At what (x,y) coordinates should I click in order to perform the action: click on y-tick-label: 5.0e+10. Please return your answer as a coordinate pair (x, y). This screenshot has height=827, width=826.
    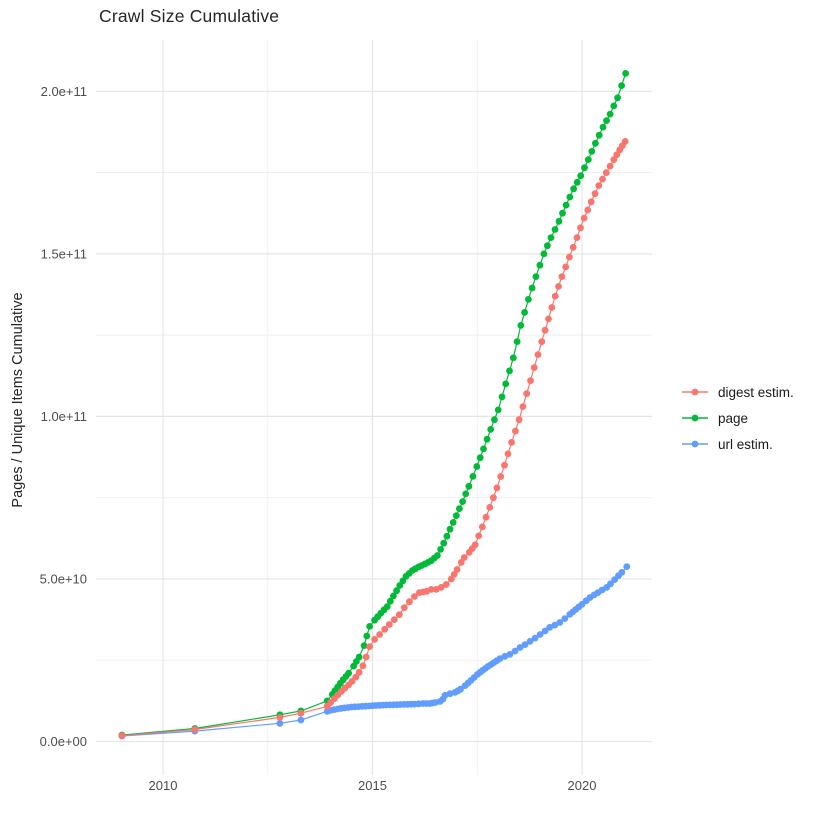
    Looking at the image, I should click on (63, 578).